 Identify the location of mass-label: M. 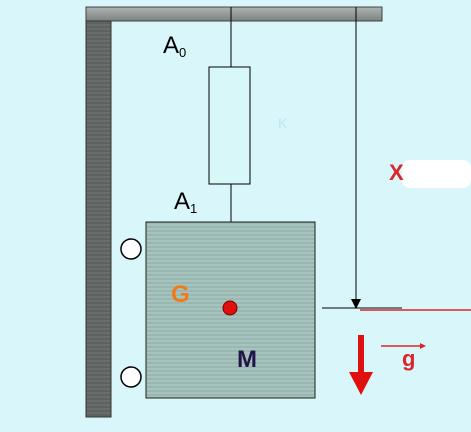
(247, 359).